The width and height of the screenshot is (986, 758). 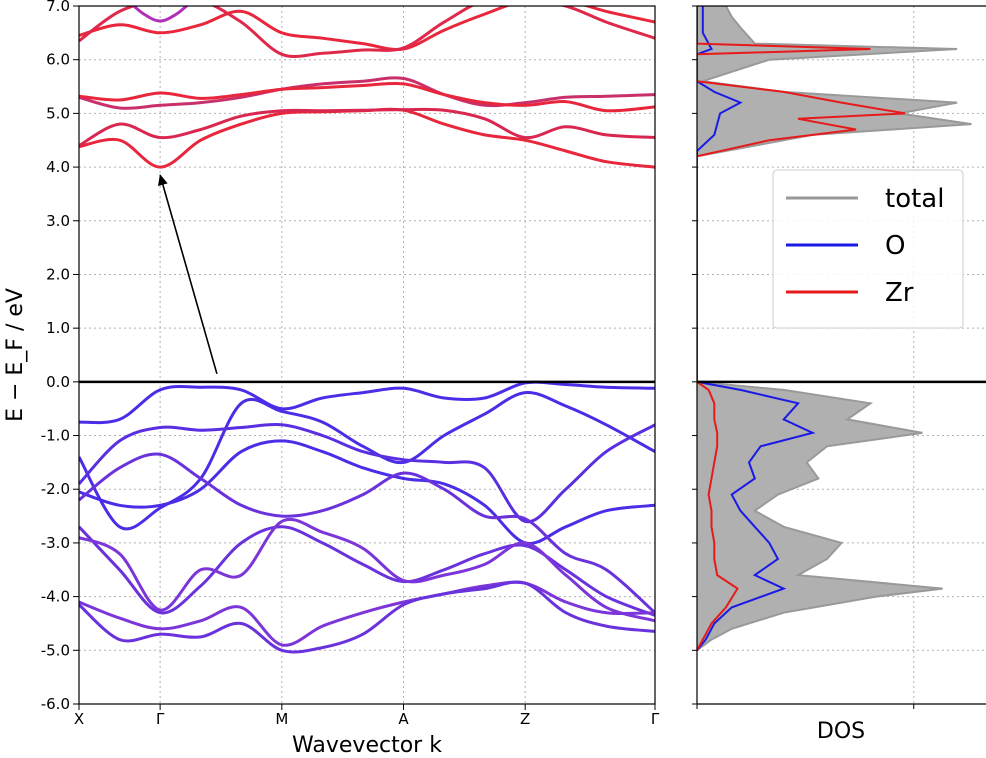 I want to click on band-v7, so click(x=367, y=570).